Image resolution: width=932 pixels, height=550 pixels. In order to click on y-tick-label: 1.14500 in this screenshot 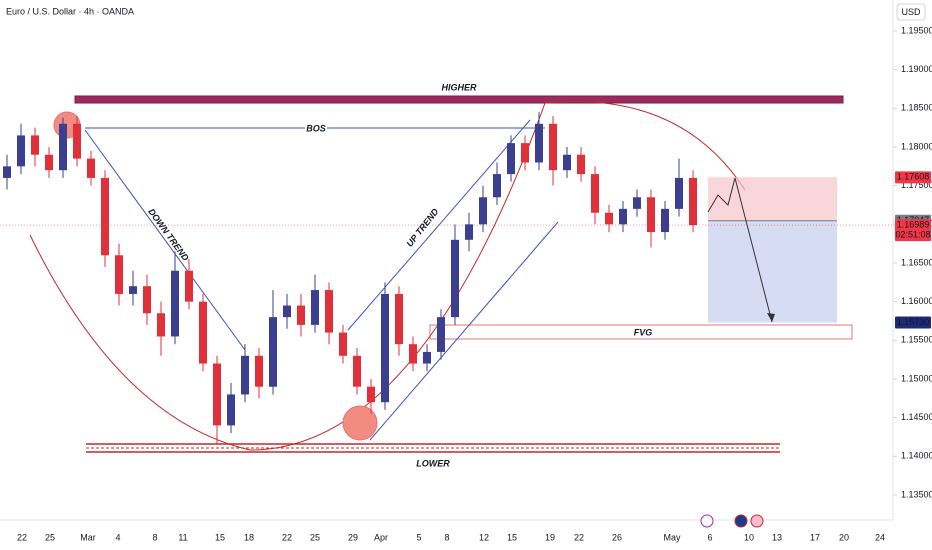, I will do `click(916, 417)`.